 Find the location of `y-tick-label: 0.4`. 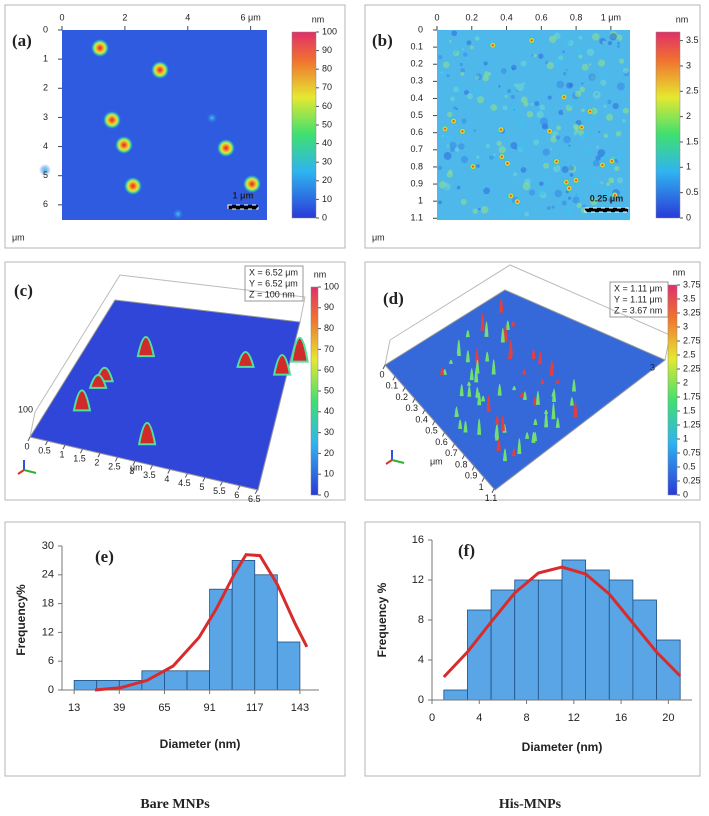

y-tick-label: 0.4 is located at coordinates (416, 98).